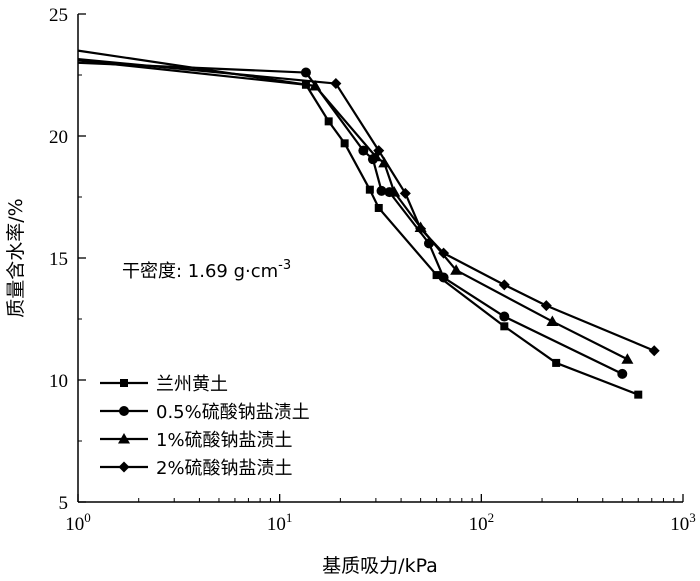 This screenshot has width=700, height=581. I want to click on legend-item: 兰州黄土, so click(164, 384).